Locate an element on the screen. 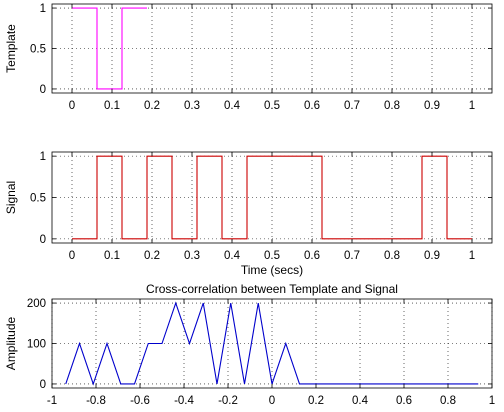 The image size is (504, 412). panel-2-x-tick-label: 0.7 is located at coordinates (352, 256).